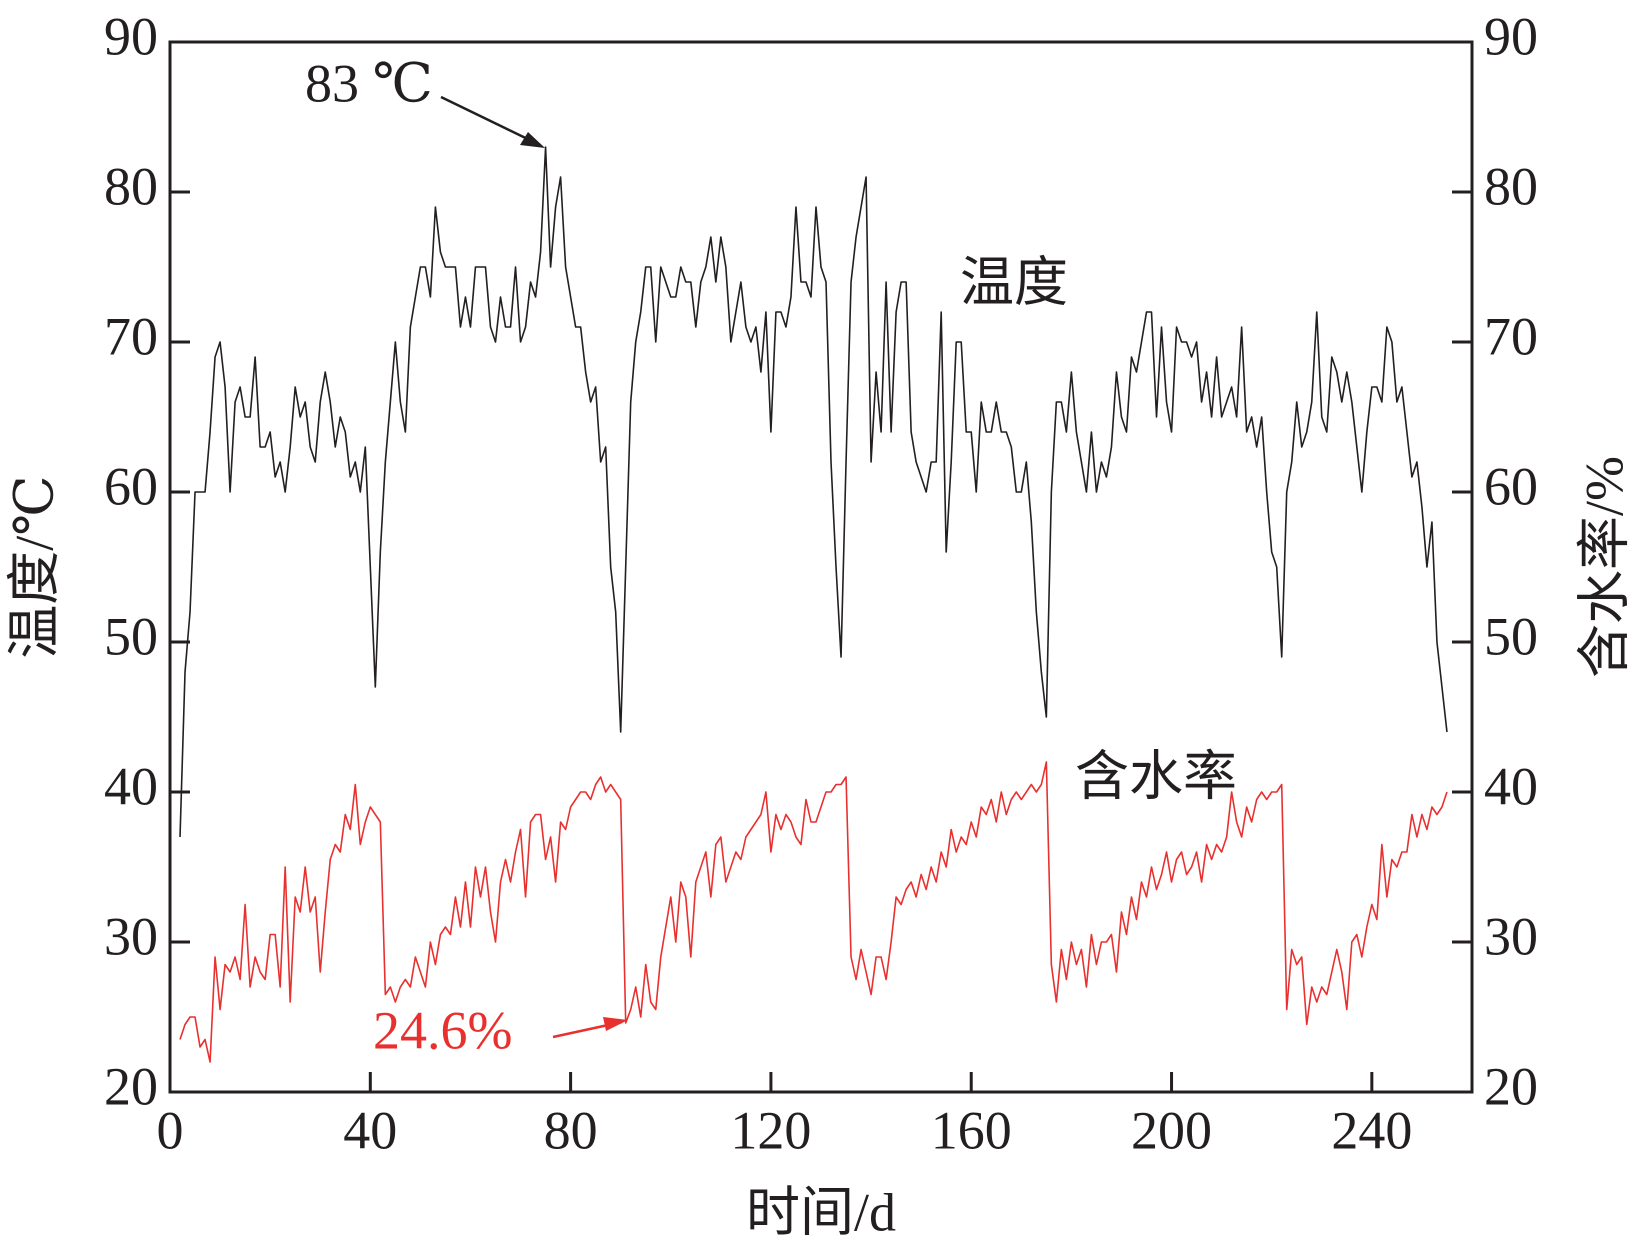 This screenshot has height=1255, width=1645. I want to click on y-tick-label: 60, so click(131, 486).